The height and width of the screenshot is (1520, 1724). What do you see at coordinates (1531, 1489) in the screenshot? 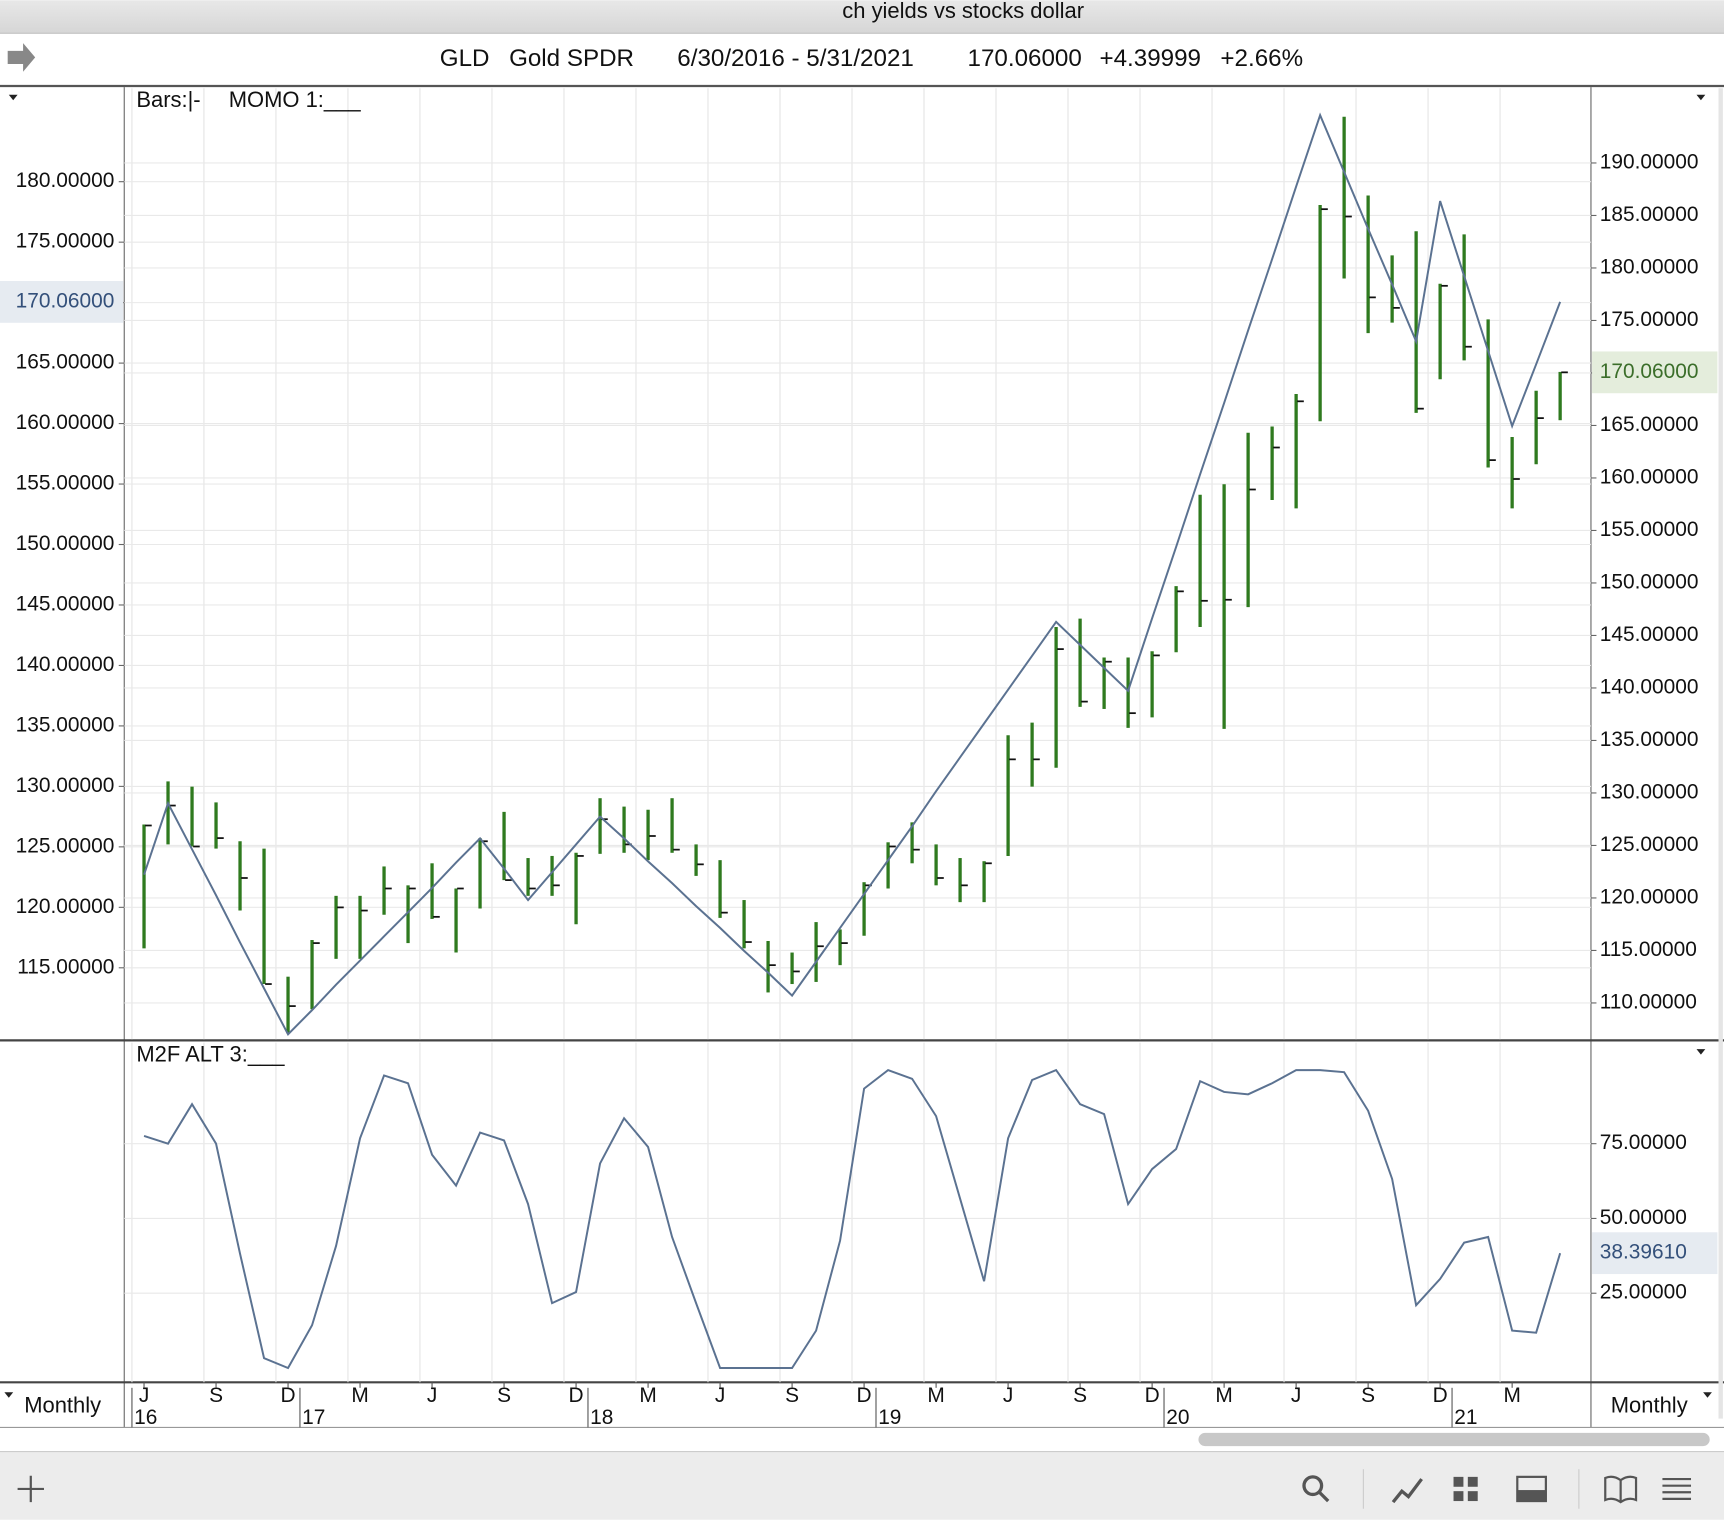
I see `panel-button` at bounding box center [1531, 1489].